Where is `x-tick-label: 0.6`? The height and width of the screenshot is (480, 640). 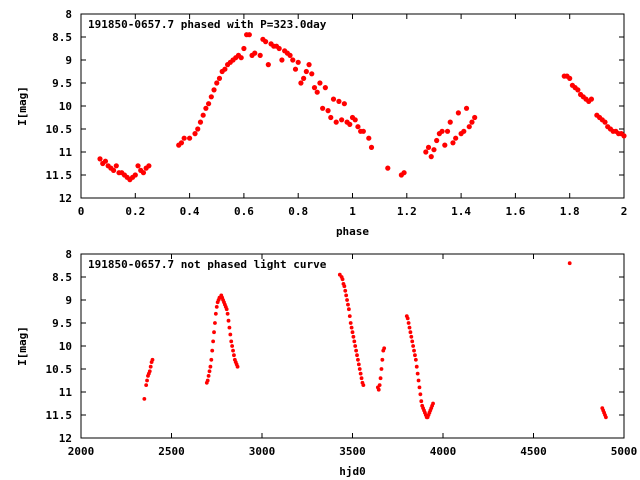
x-tick-label: 0.6 is located at coordinates (244, 211).